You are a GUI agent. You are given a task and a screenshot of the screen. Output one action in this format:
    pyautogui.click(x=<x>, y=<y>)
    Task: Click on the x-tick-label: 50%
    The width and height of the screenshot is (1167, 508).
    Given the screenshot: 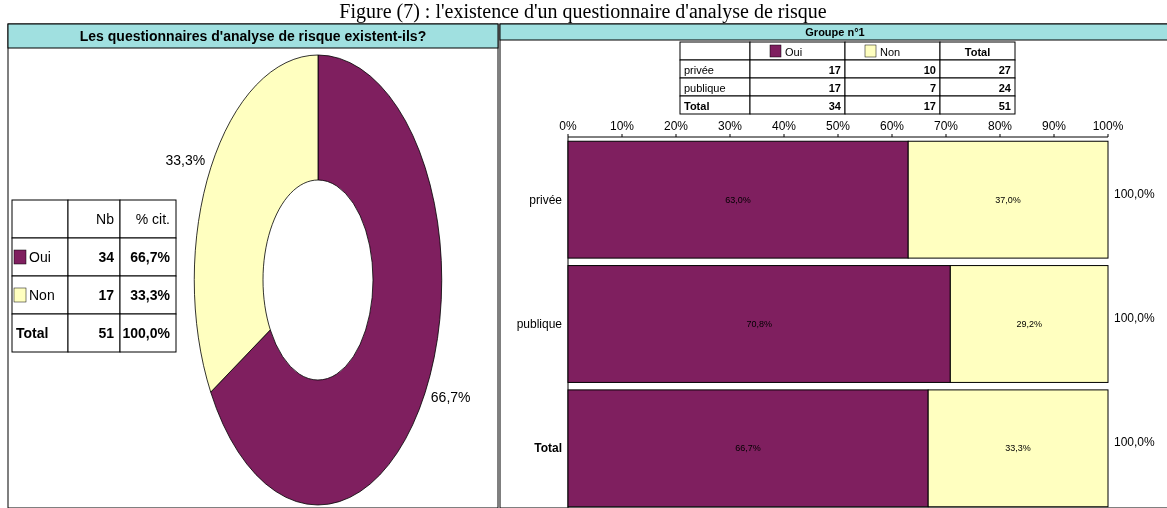 What is the action you would take?
    pyautogui.click(x=838, y=126)
    